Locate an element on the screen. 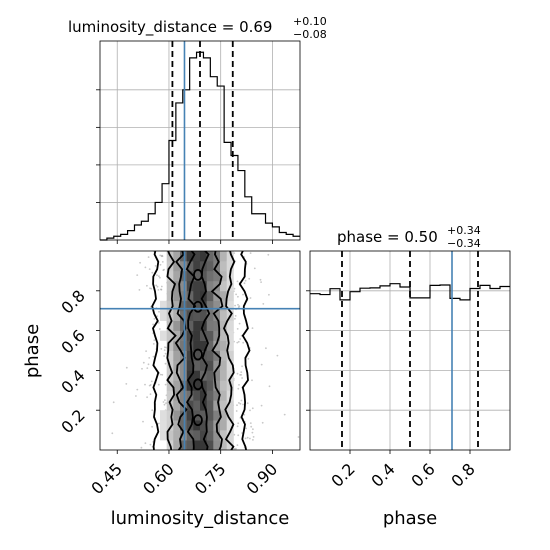 The image size is (550, 550). phase-hist-title-plus: +0.34 is located at coordinates (464, 230).